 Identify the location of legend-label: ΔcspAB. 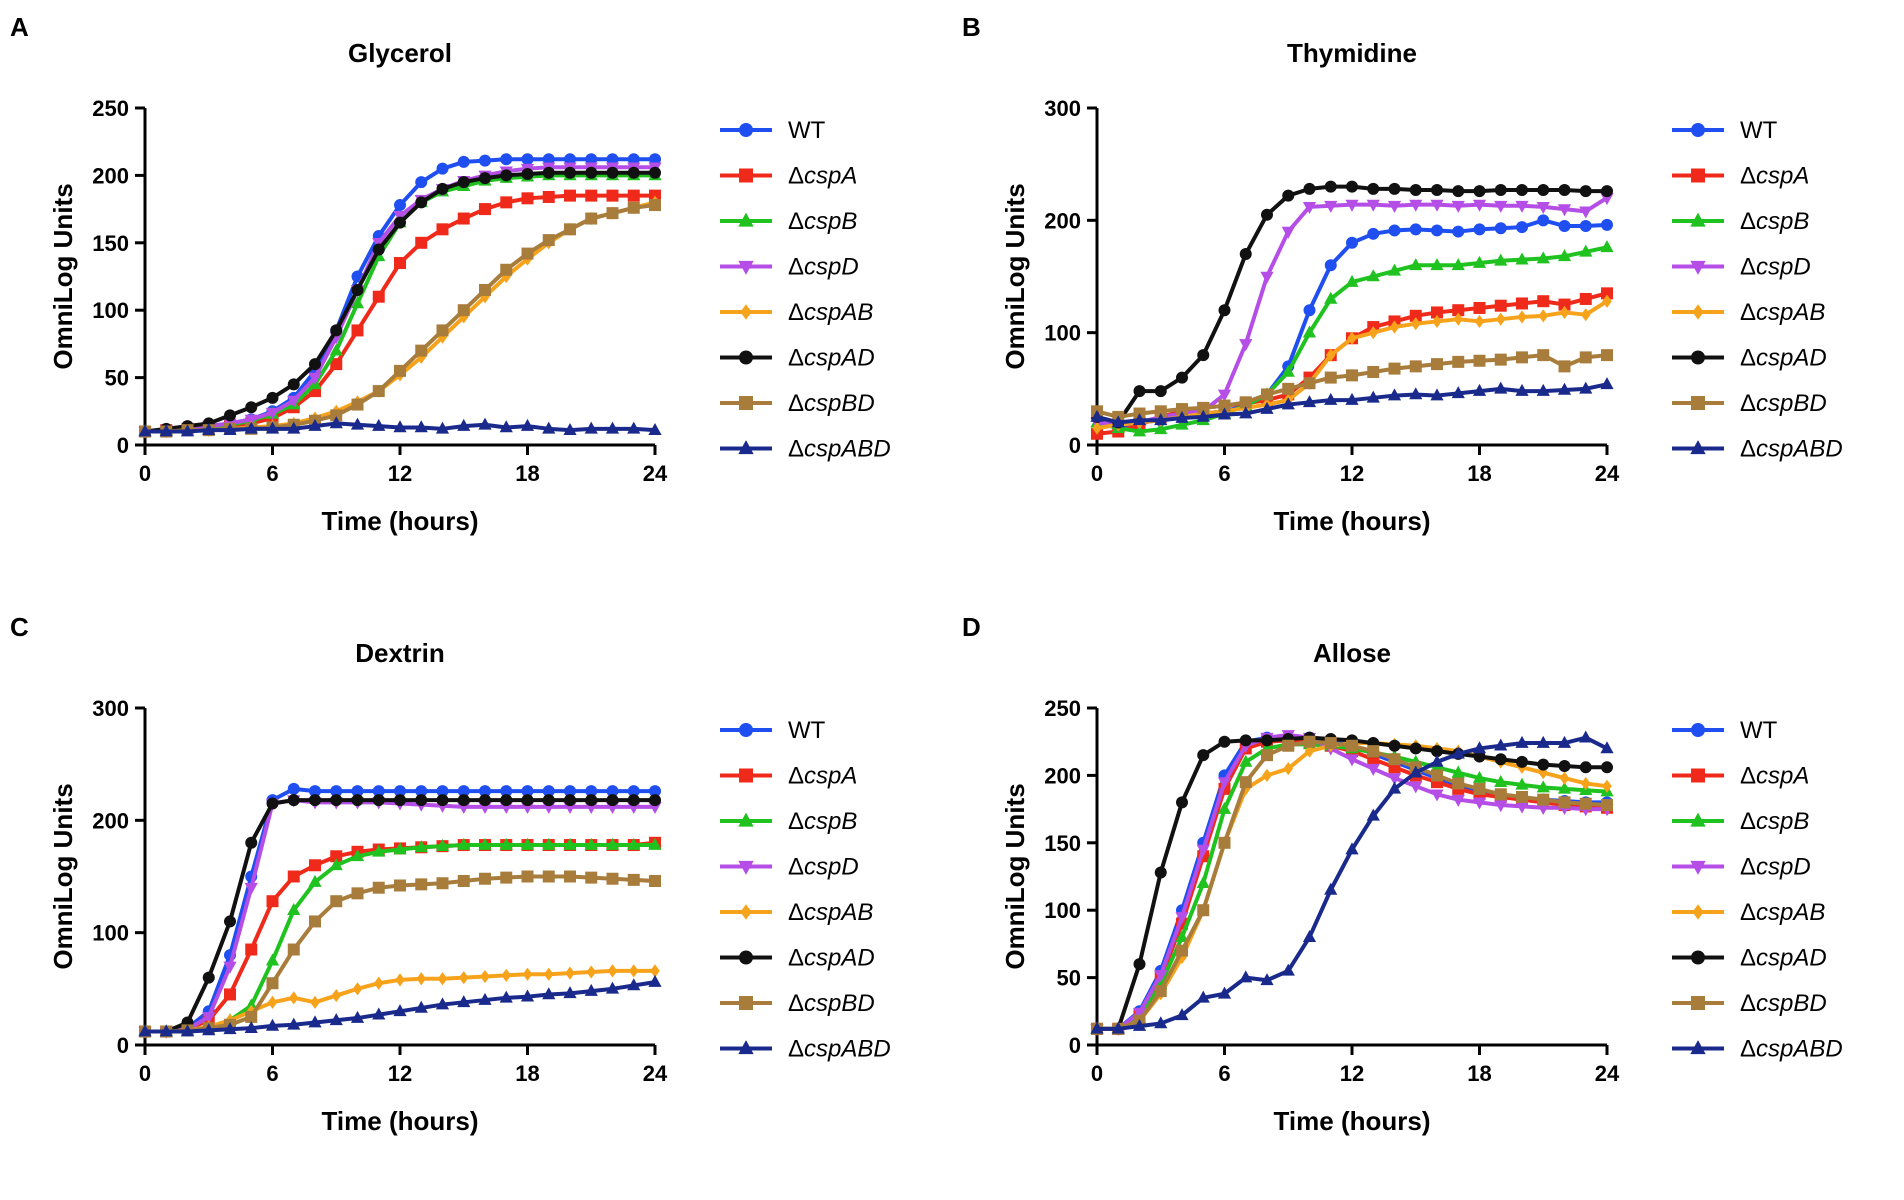
(830, 312).